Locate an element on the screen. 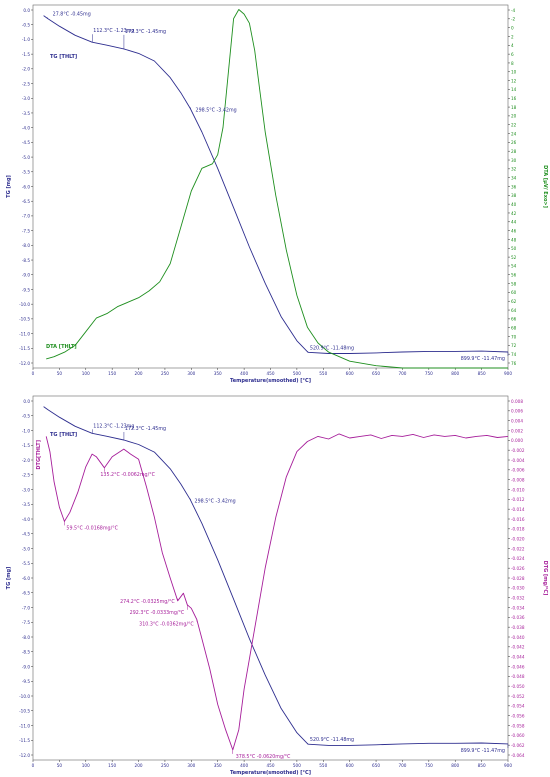  right-tick-label: -0.052 is located at coordinates (518, 696).